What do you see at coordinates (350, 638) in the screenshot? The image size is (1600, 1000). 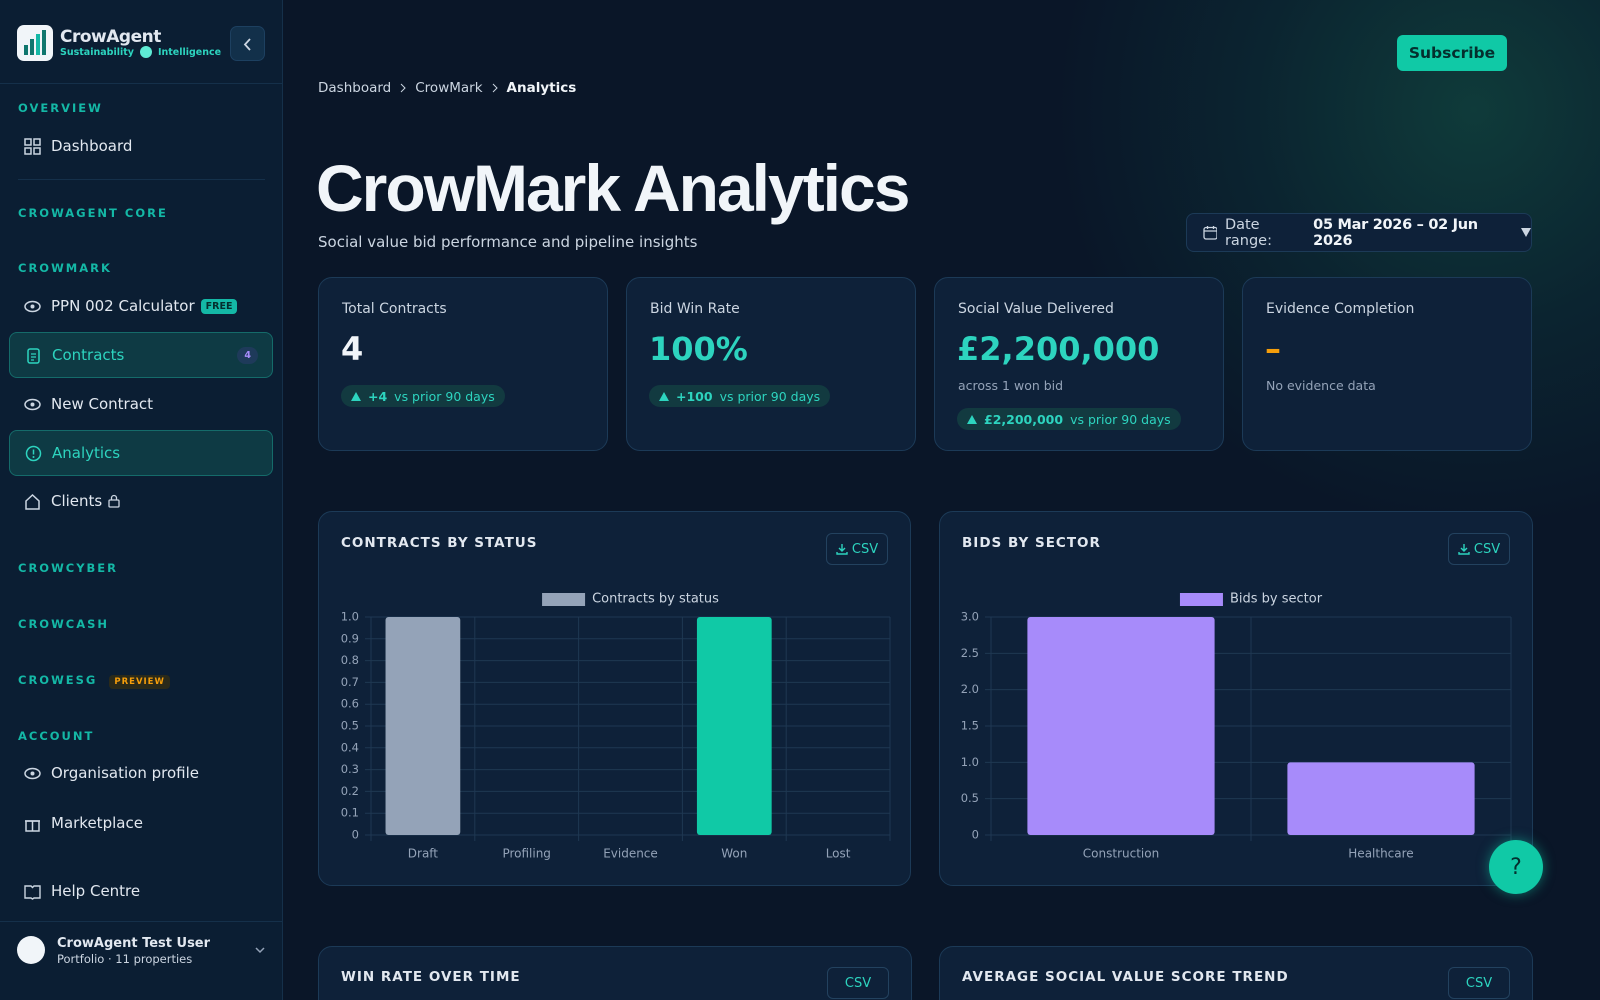 I see `y-tick-label: 0.9` at bounding box center [350, 638].